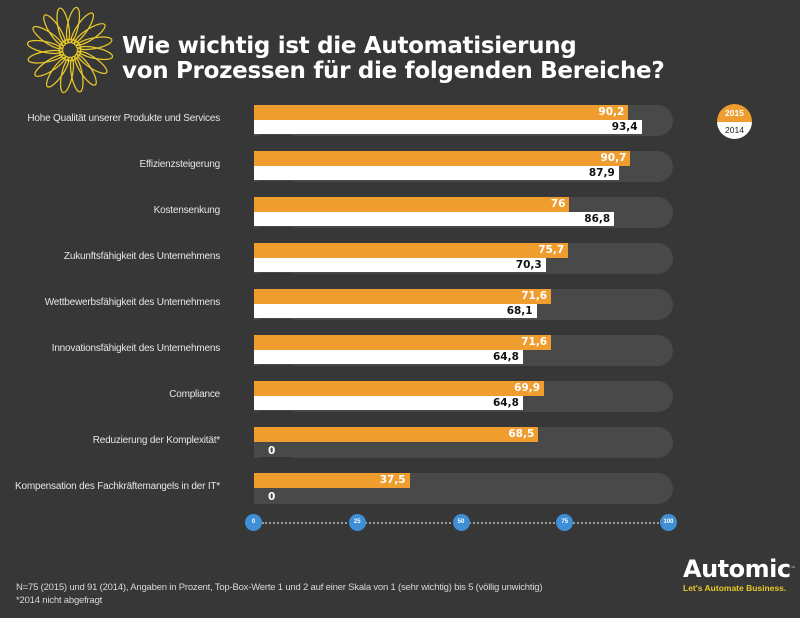  I want to click on trademark-symbol: ™, so click(793, 569).